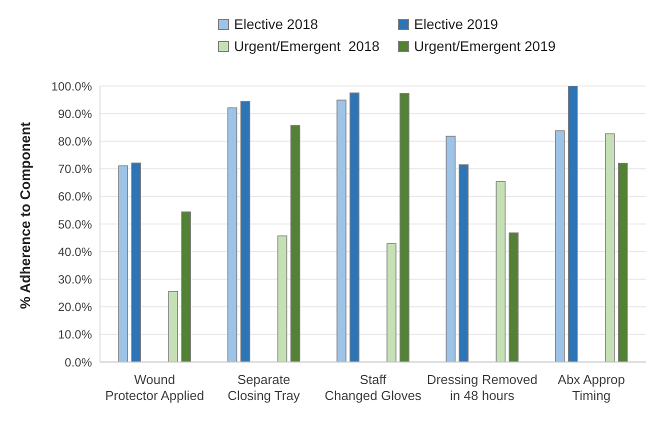  Describe the element at coordinates (154, 387) in the screenshot. I see `x-tick-label: Wound Protector Applied` at that location.